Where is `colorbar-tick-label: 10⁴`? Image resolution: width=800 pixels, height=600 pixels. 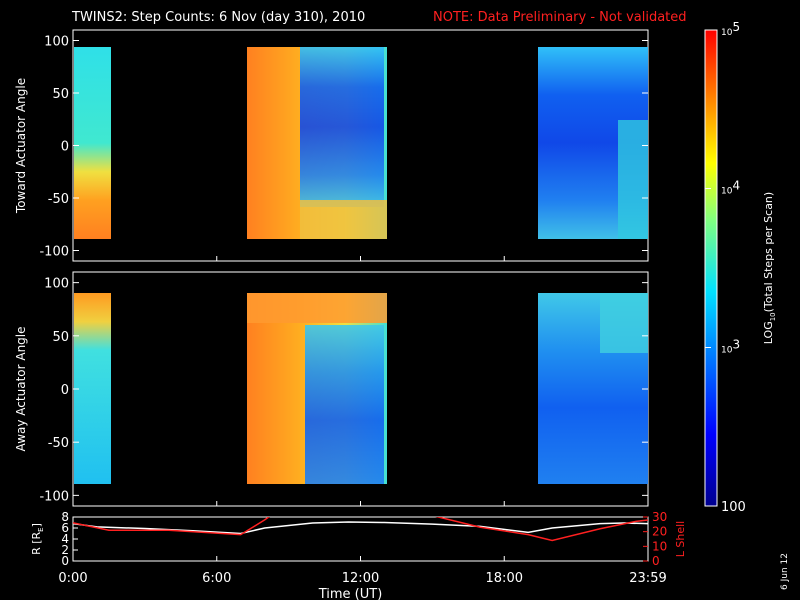 colorbar-tick-label: 10⁴ is located at coordinates (730, 188).